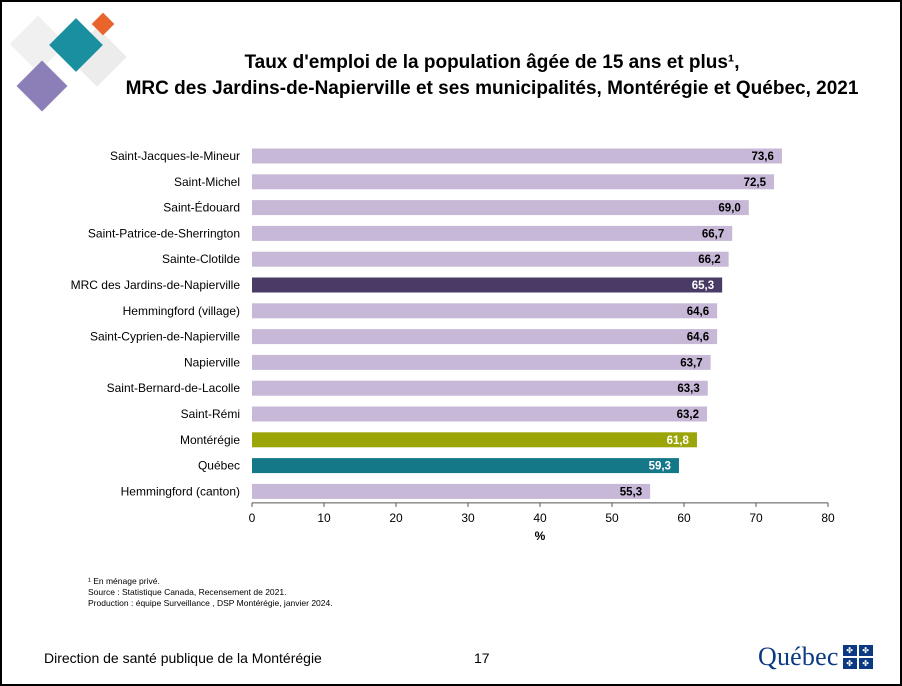 The width and height of the screenshot is (902, 686). I want to click on x-tick-label: 10, so click(324, 518).